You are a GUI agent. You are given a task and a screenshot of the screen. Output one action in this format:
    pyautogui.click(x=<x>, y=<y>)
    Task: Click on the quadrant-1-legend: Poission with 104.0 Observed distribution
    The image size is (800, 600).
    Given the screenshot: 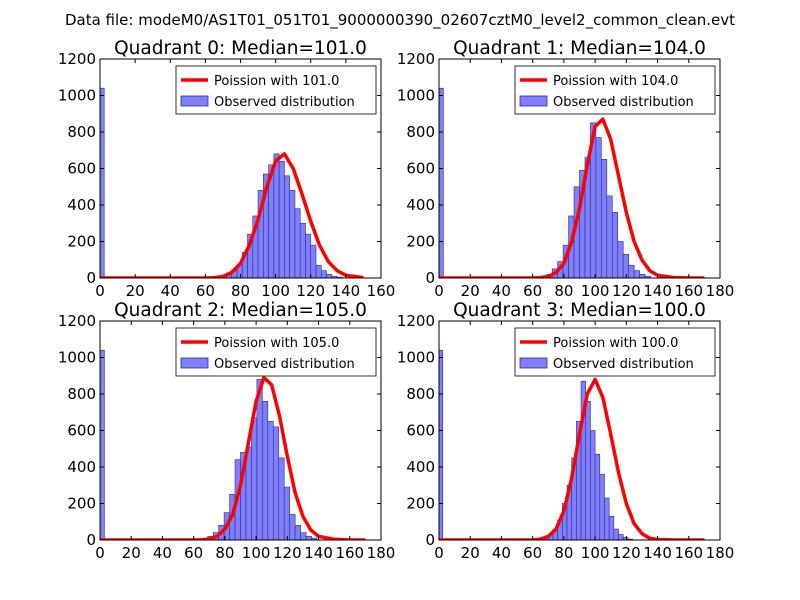 What is the action you would take?
    pyautogui.click(x=615, y=90)
    